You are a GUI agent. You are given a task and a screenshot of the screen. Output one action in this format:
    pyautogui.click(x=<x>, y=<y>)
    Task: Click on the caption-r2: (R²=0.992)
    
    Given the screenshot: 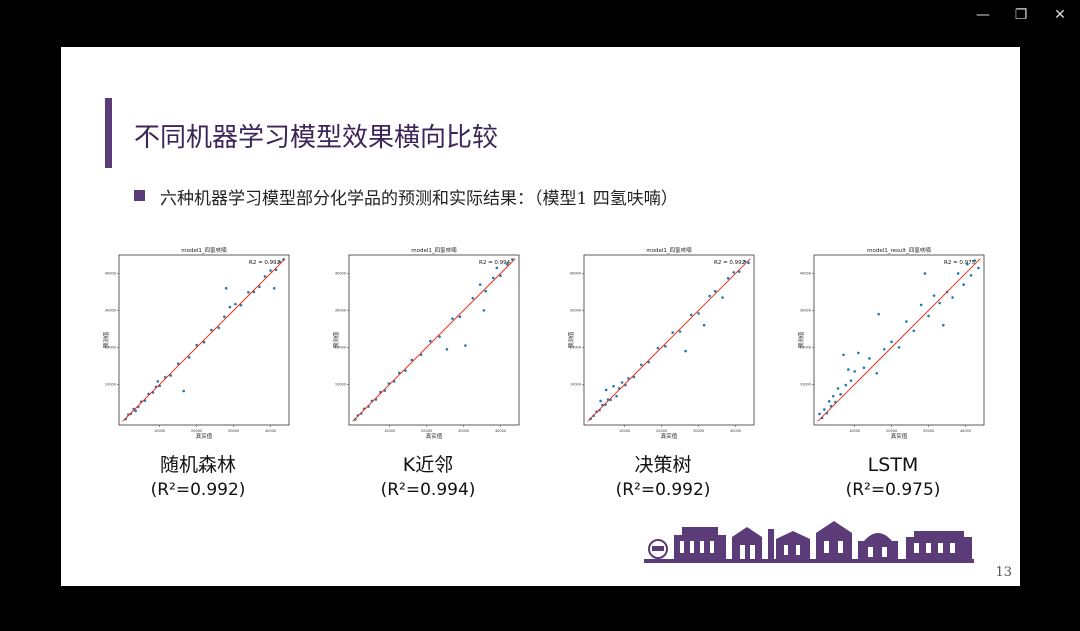 What is the action you would take?
    pyautogui.click(x=663, y=490)
    